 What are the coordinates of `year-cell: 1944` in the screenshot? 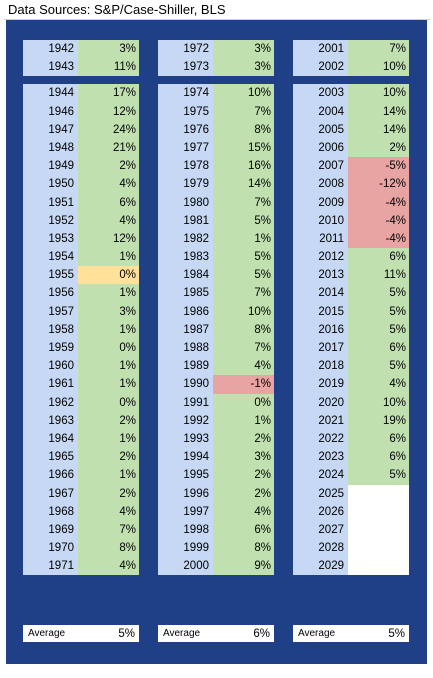 It's located at (50, 93).